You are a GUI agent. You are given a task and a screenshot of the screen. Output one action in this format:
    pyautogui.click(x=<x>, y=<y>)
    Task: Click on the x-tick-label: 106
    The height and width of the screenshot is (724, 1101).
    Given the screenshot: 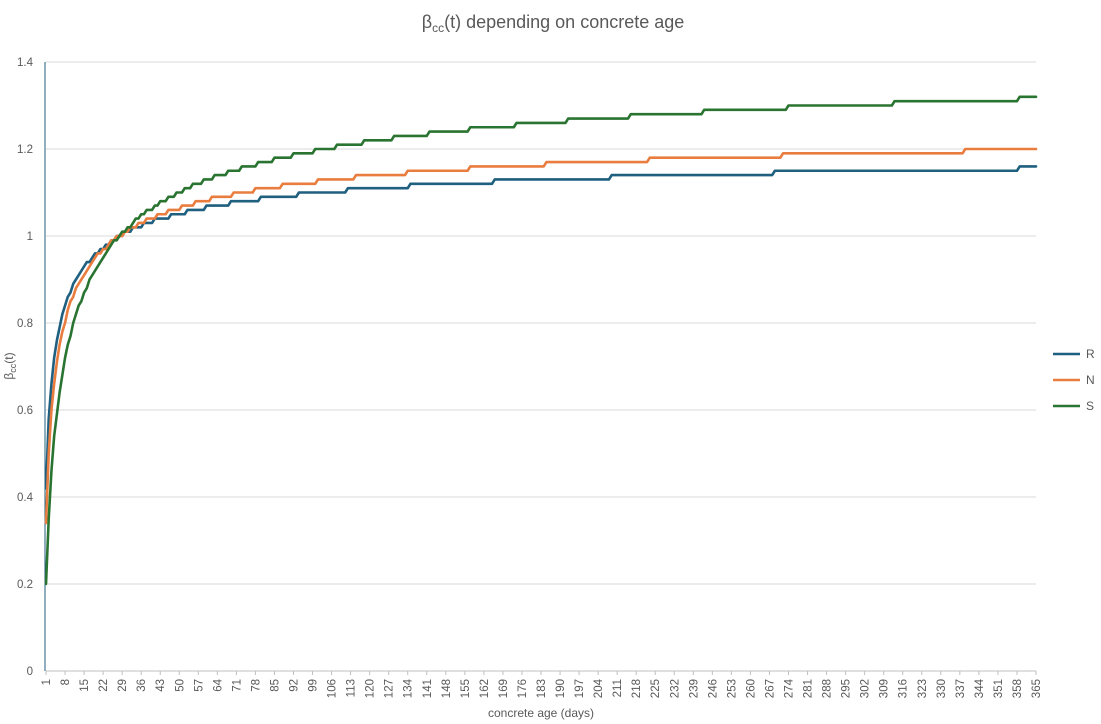 What is the action you would take?
    pyautogui.click(x=333, y=688)
    